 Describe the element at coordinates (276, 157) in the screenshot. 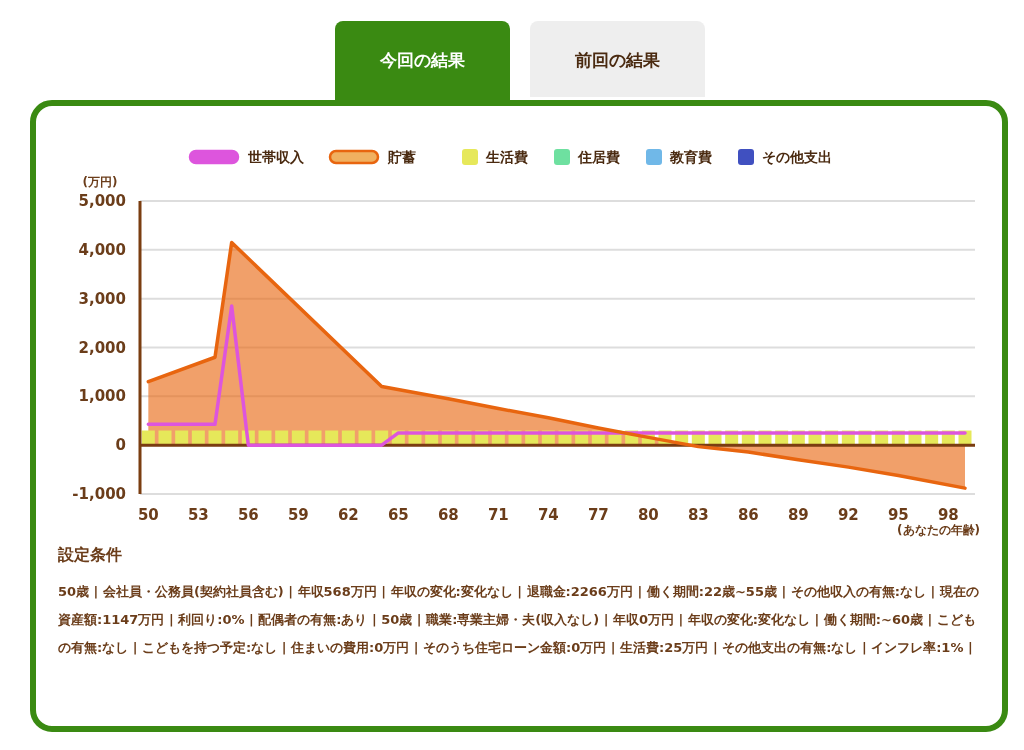

I see `legend-label: 世帯収入` at that location.